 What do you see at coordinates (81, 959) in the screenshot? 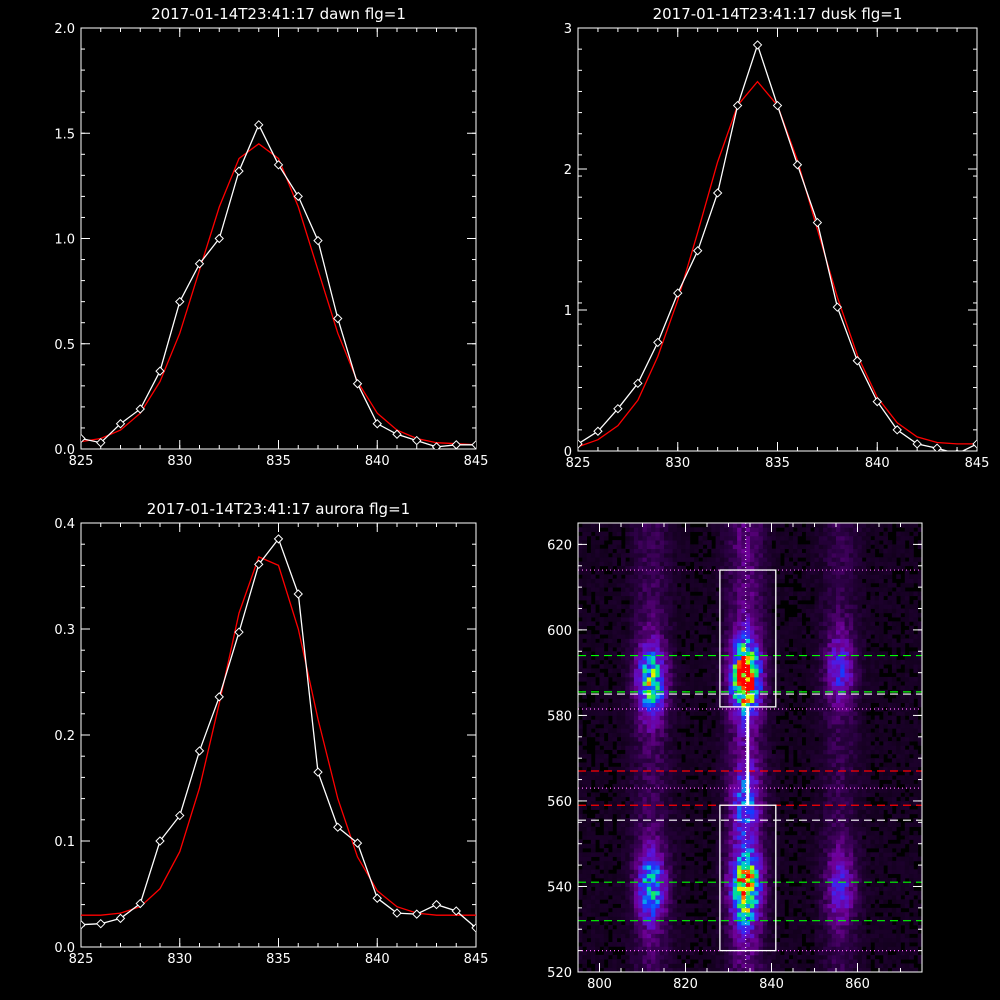
I see `x-tick-label: 825` at bounding box center [81, 959].